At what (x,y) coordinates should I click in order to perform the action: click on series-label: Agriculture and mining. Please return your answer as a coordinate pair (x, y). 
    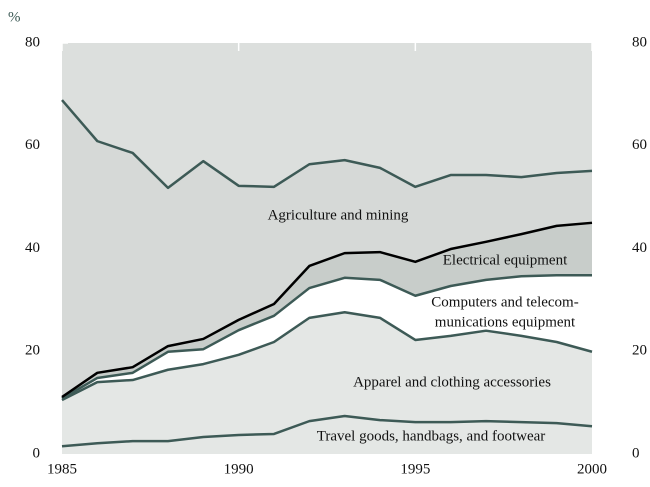
    Looking at the image, I should click on (338, 215).